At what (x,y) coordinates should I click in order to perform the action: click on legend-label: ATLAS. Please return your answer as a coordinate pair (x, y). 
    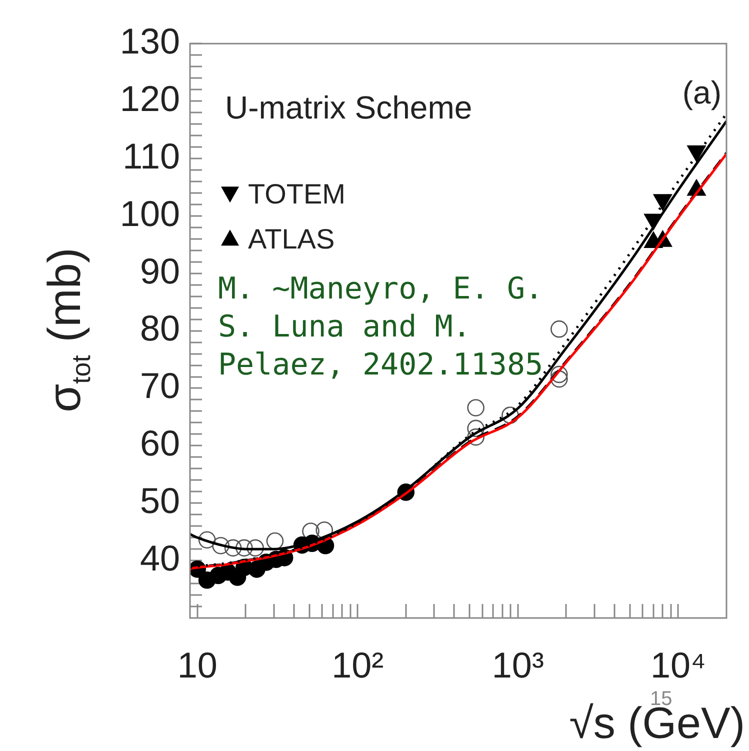
    Looking at the image, I should click on (291, 239).